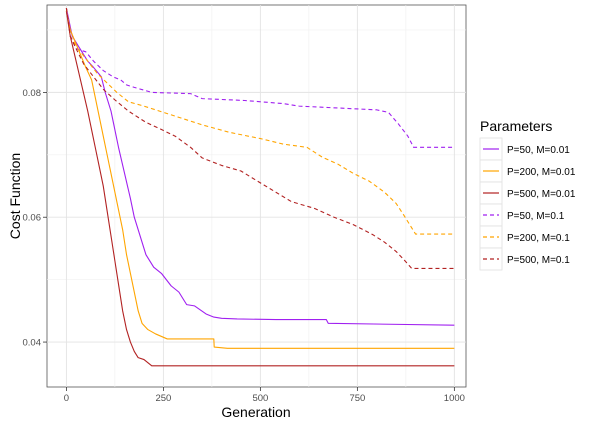 This screenshot has width=599, height=426. What do you see at coordinates (357, 398) in the screenshot?
I see `x-tick-label: 750` at bounding box center [357, 398].